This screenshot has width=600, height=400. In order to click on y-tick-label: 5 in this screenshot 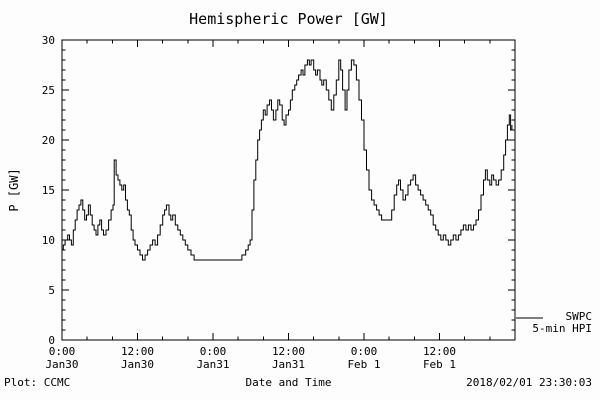, I will do `click(51, 290)`.